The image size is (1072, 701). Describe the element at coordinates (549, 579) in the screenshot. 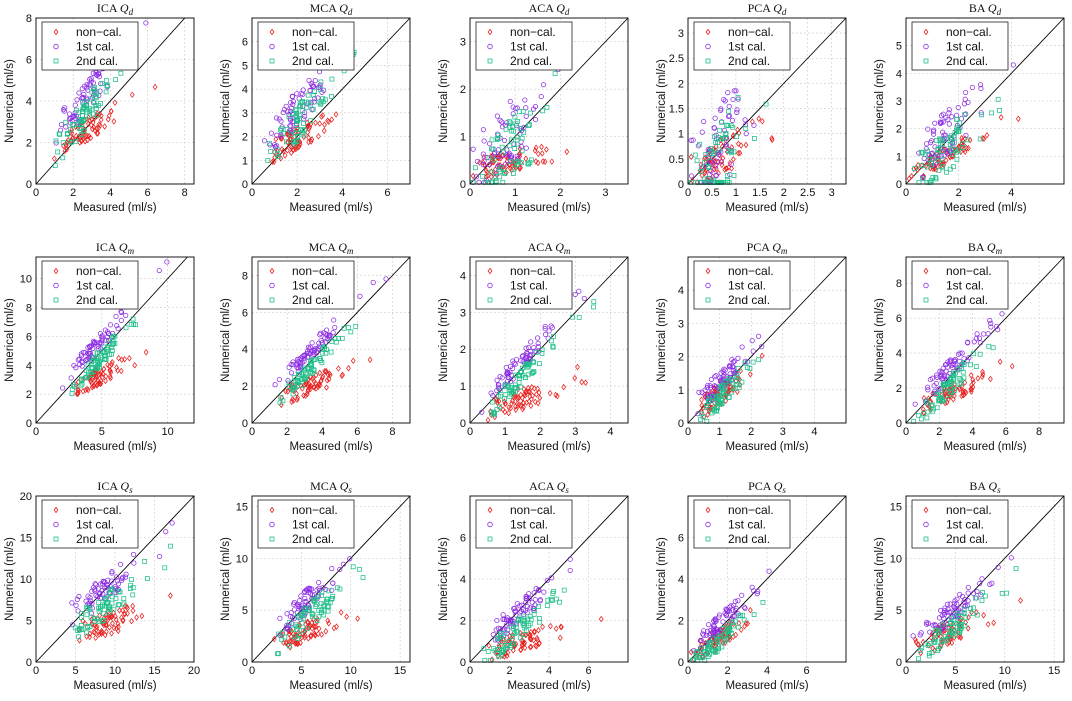

I see `axes-frame` at that location.